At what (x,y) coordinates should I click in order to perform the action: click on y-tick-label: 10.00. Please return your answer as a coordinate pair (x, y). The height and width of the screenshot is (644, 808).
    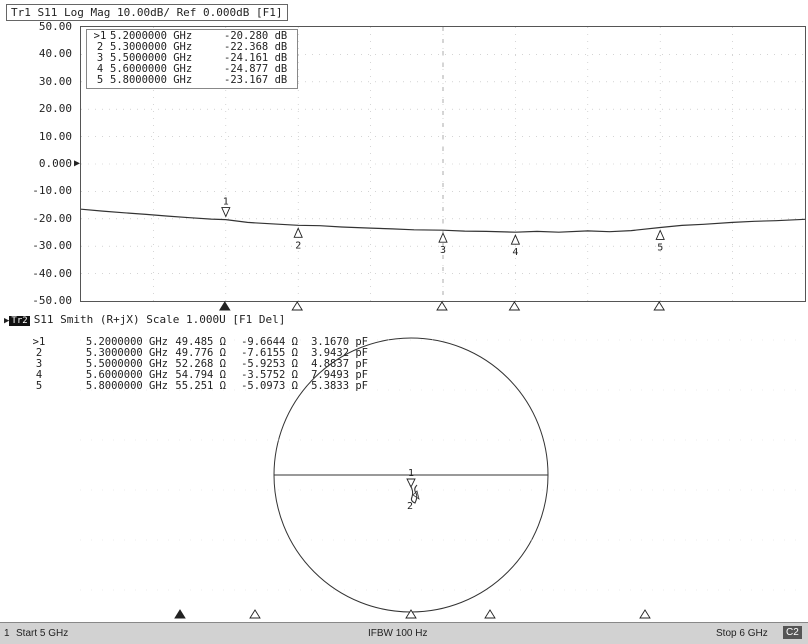
    Looking at the image, I should click on (55, 136).